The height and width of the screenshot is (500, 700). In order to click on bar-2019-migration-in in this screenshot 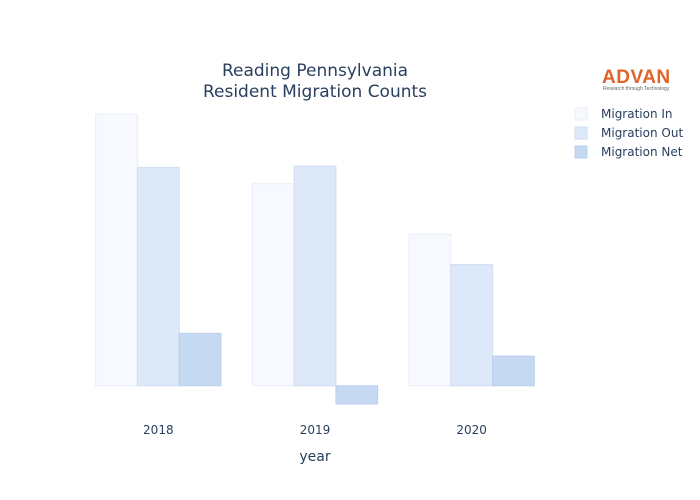, I will do `click(273, 285)`.